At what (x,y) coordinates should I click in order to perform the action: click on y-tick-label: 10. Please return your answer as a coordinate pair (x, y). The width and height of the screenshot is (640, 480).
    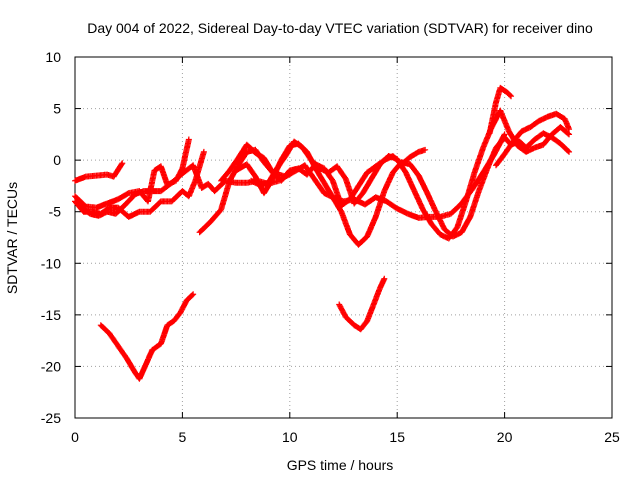
    Looking at the image, I should click on (53, 57).